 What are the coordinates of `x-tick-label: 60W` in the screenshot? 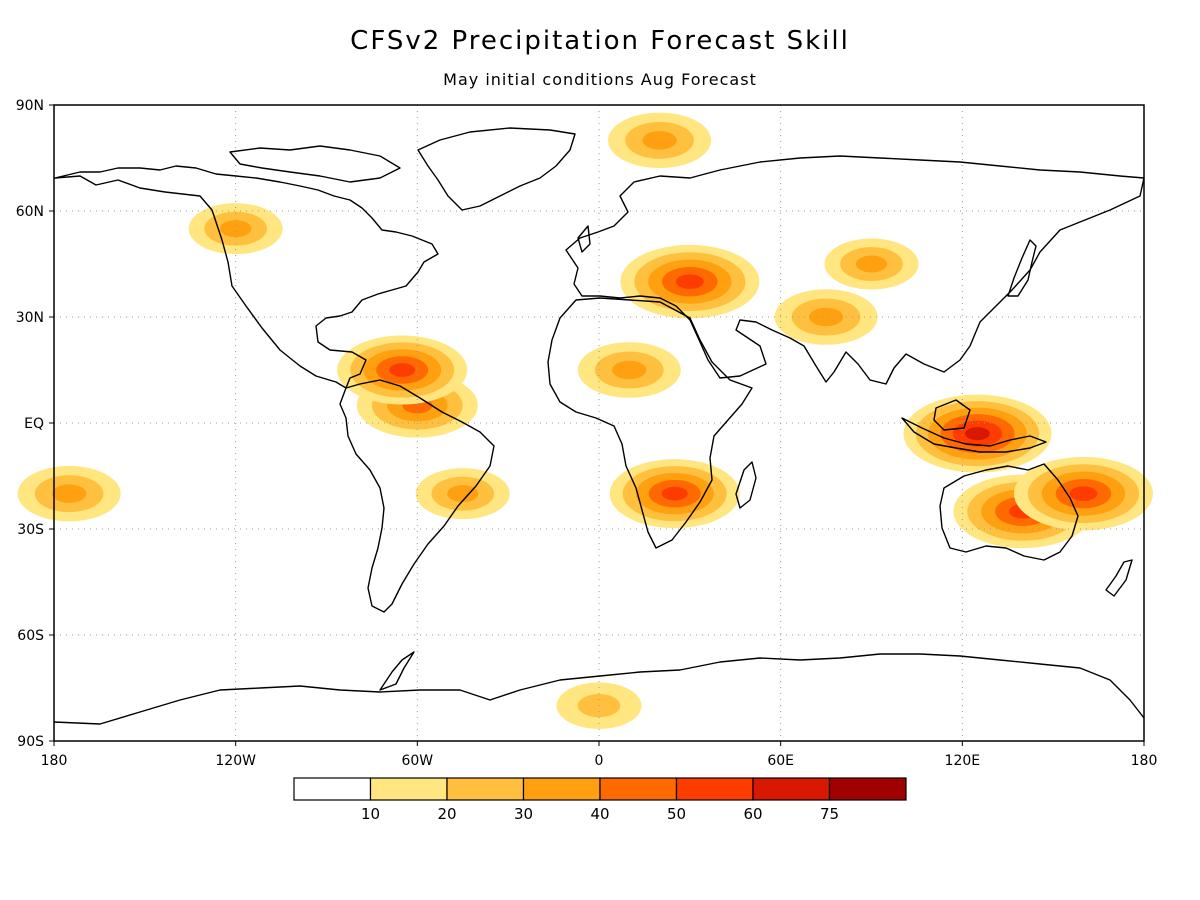 It's located at (417, 761).